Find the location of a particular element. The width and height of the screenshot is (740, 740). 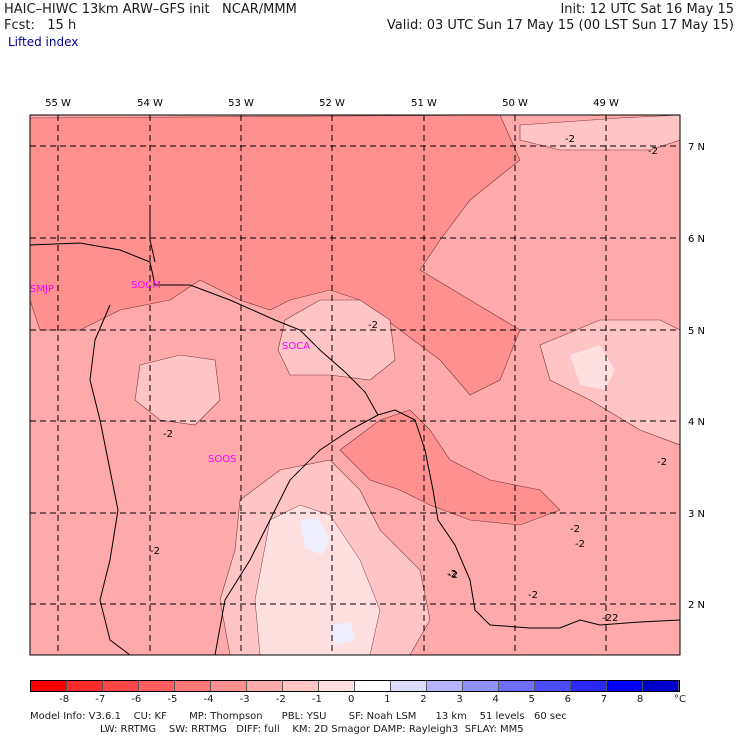

shading-lighter-east is located at coordinates (609, 382).